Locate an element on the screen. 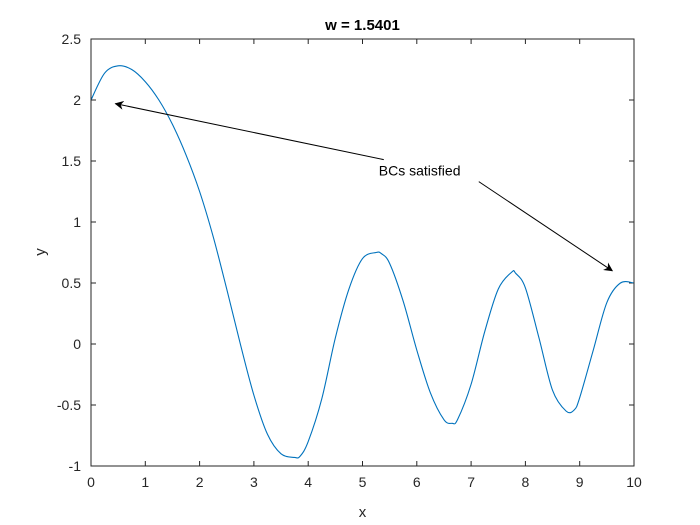 The image size is (700, 525). x-tick-label: 9 is located at coordinates (580, 482).